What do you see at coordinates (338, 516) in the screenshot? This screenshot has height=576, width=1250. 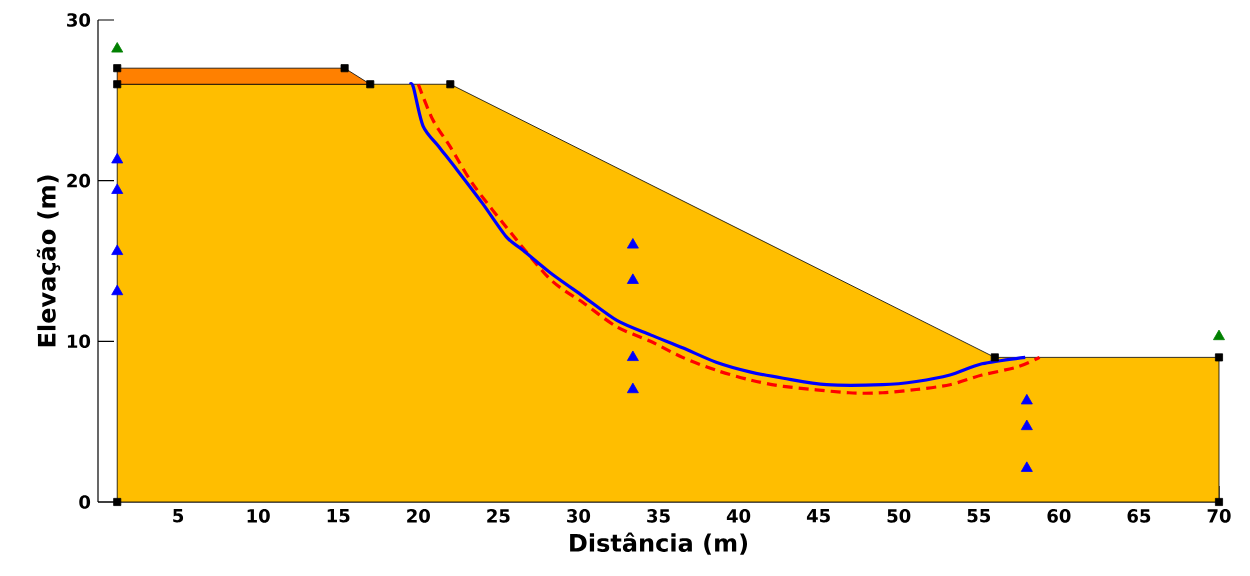 I see `x-tick-label: 15` at bounding box center [338, 516].